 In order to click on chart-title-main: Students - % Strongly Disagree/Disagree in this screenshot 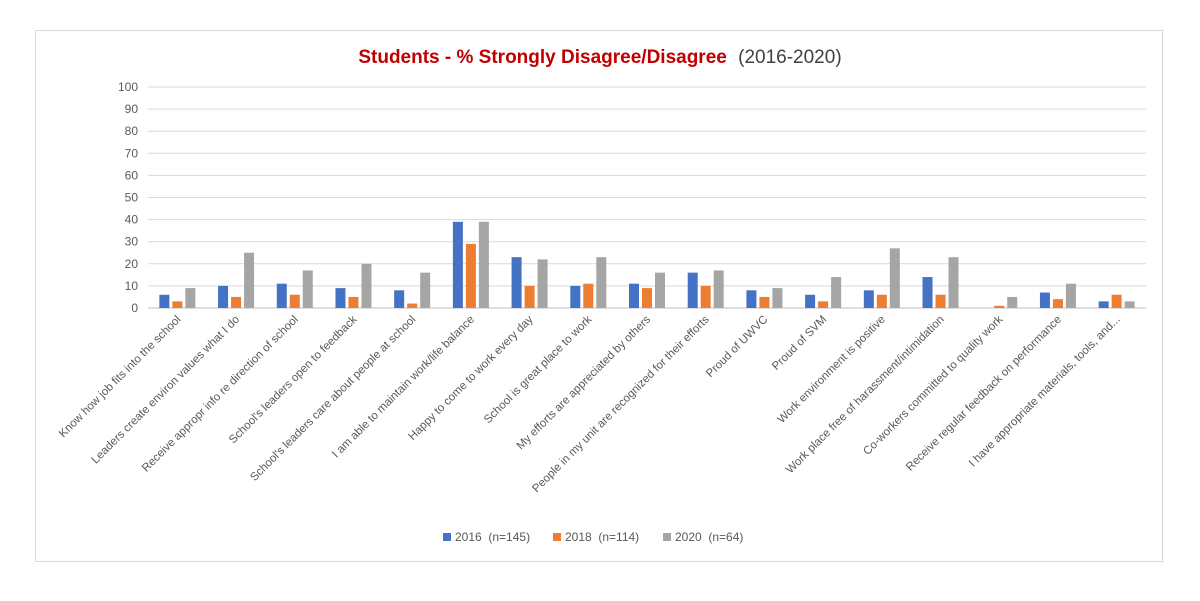, I will do `click(542, 57)`.